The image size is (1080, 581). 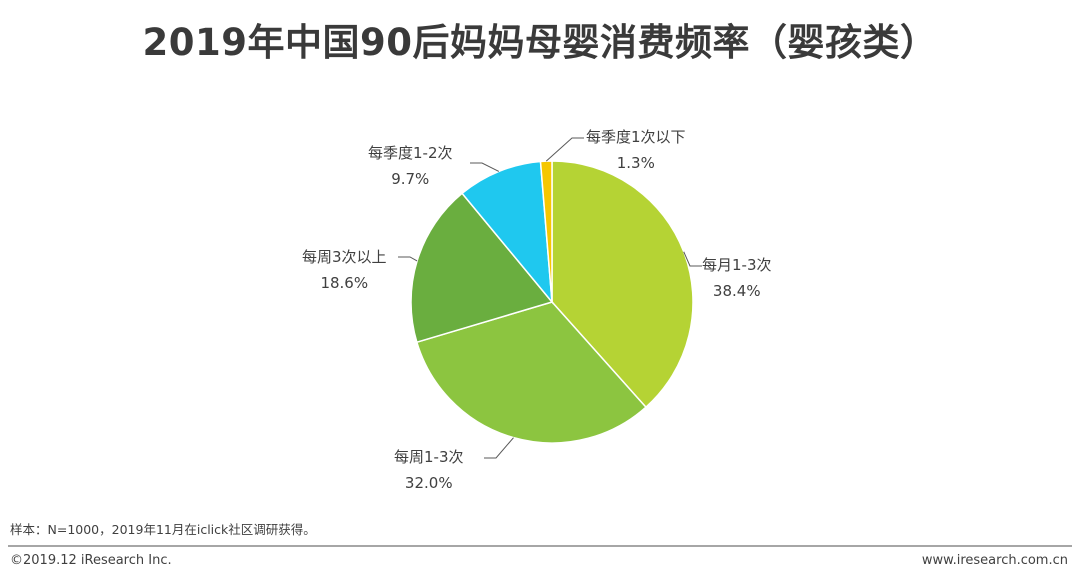 What do you see at coordinates (344, 283) in the screenshot?
I see `slice-value-3: 18.6%` at bounding box center [344, 283].